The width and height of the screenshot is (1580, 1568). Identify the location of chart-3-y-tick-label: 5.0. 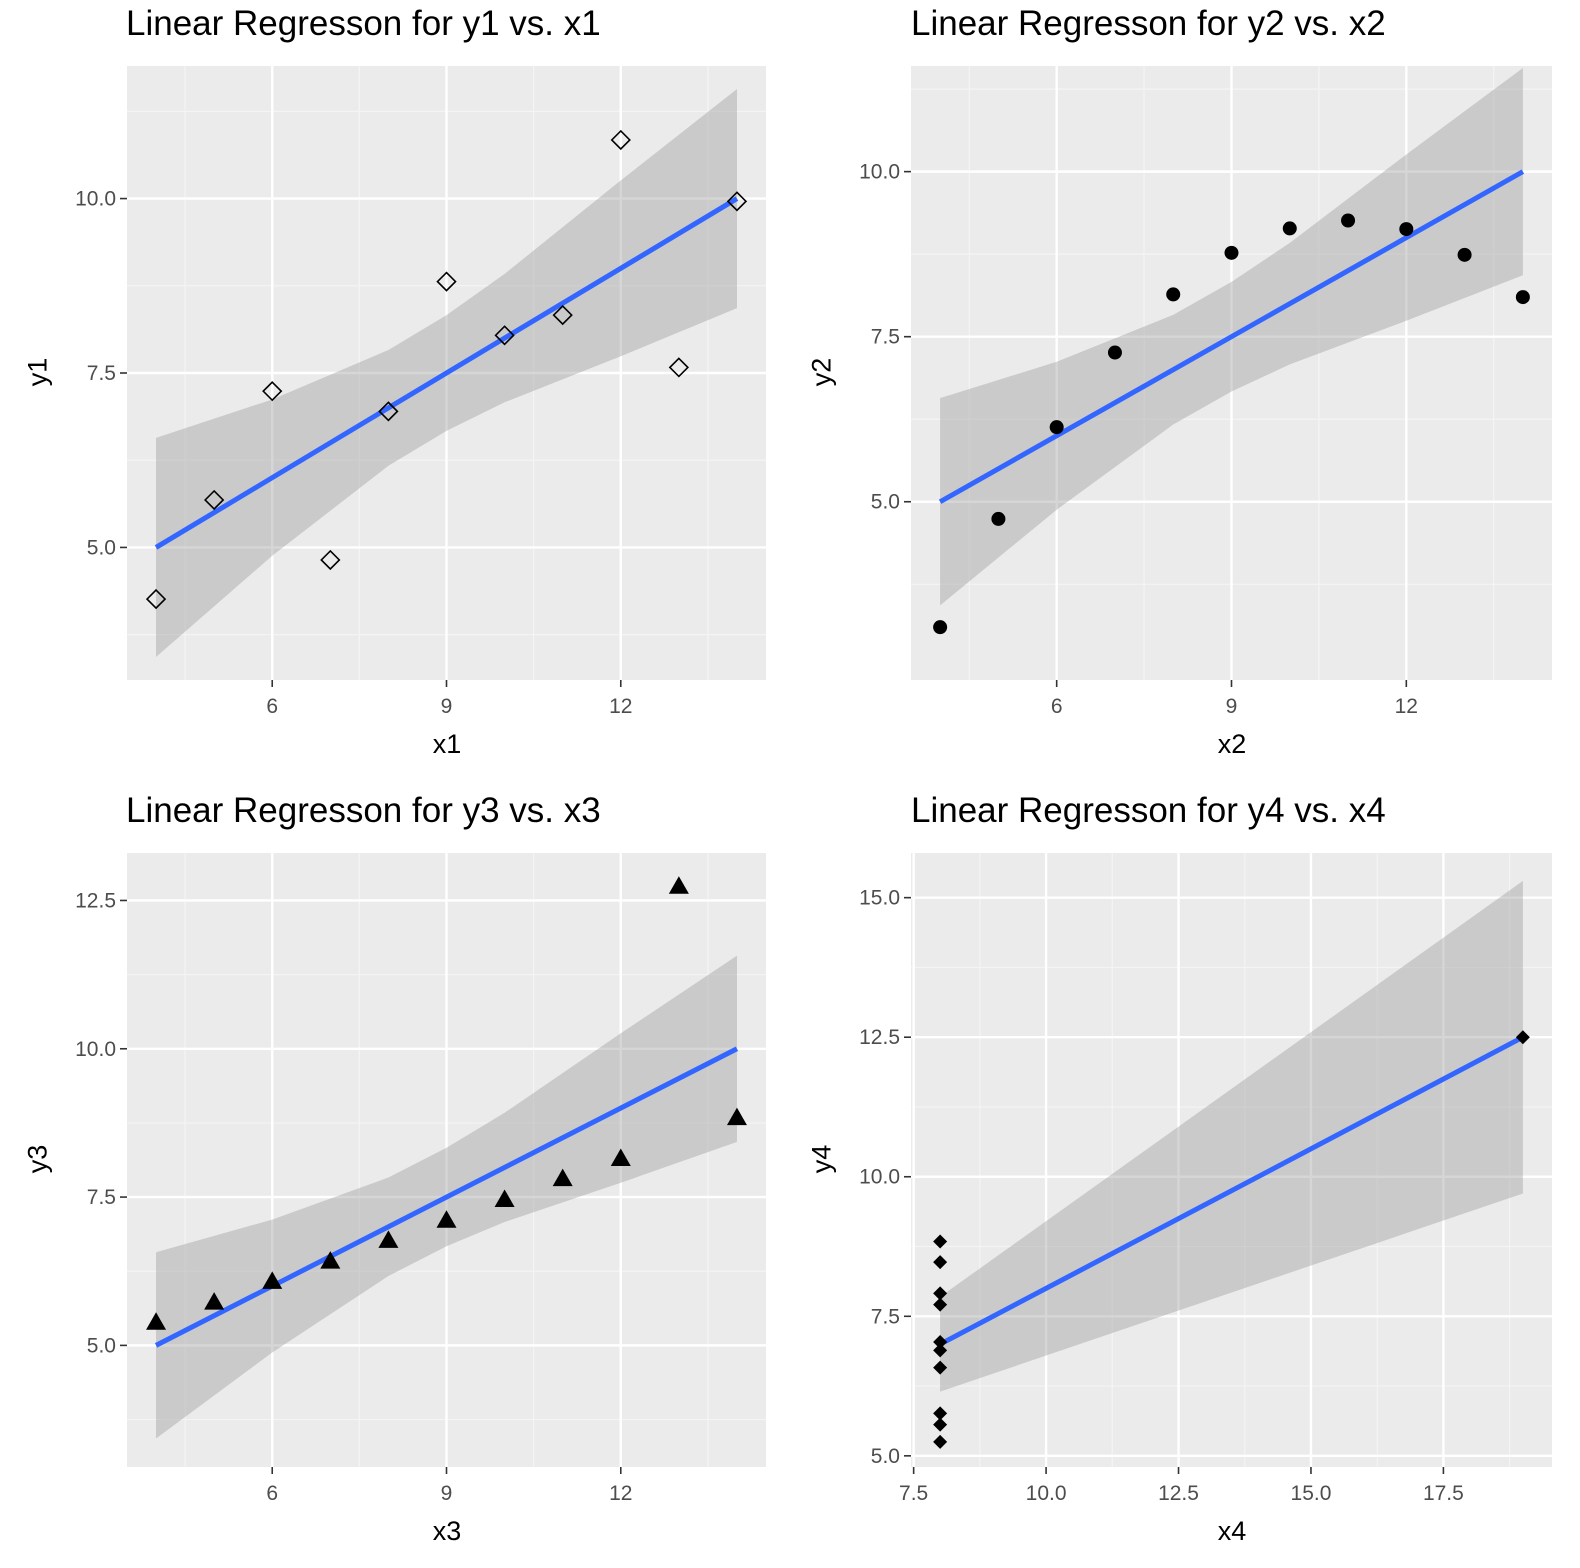
(101, 1345).